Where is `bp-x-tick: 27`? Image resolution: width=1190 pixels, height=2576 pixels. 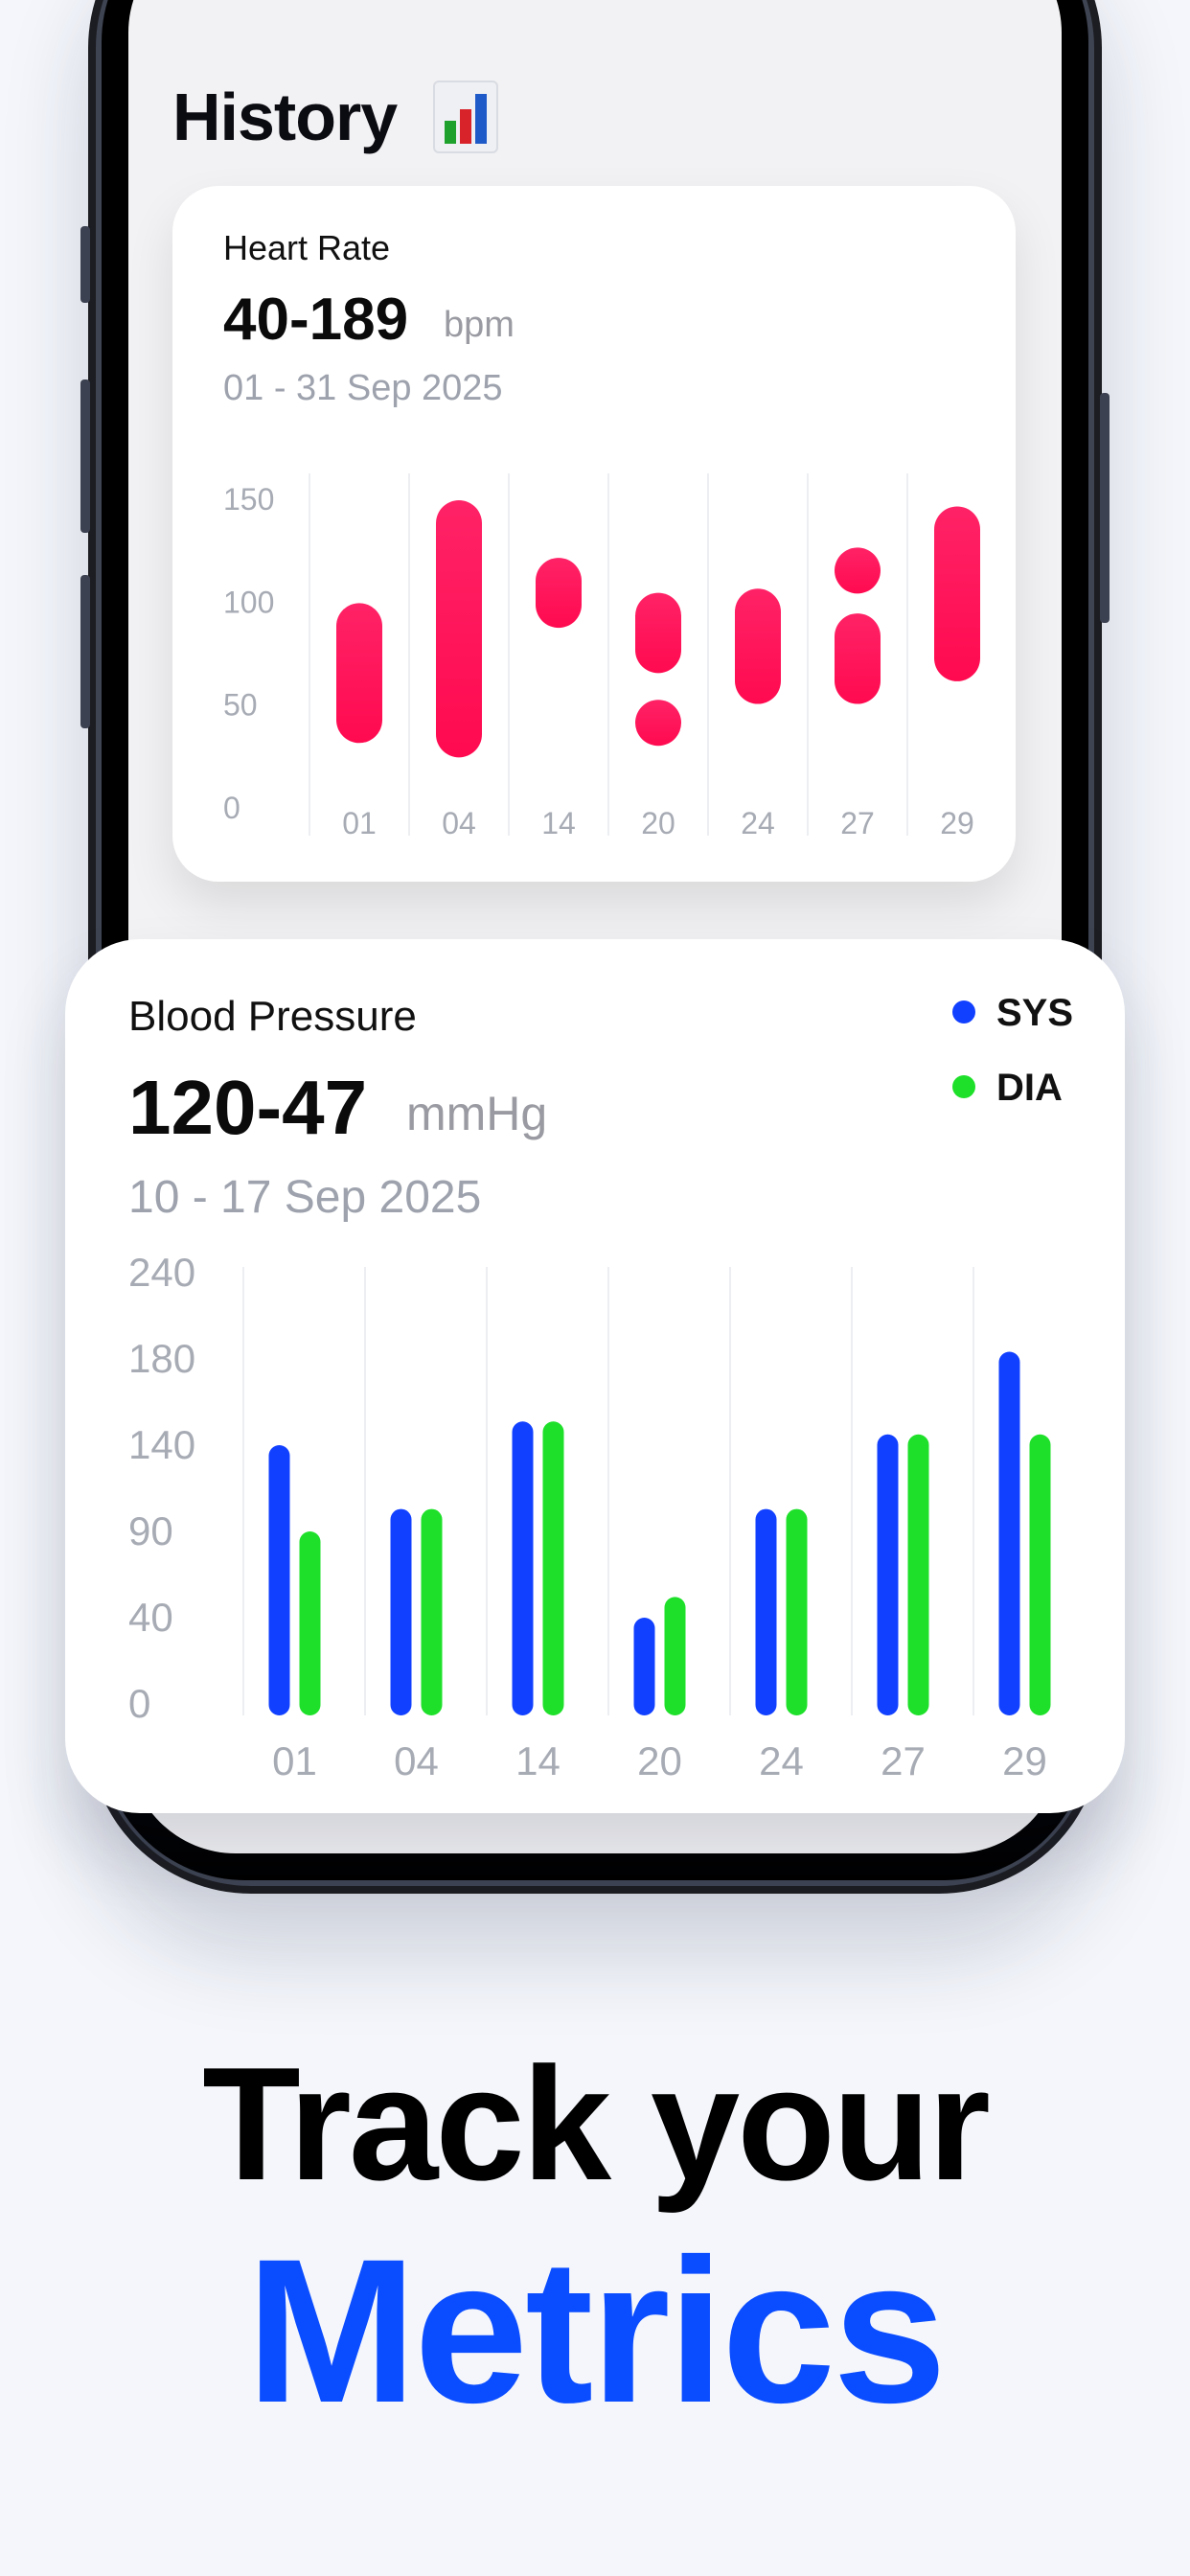 bp-x-tick: 27 is located at coordinates (904, 1760).